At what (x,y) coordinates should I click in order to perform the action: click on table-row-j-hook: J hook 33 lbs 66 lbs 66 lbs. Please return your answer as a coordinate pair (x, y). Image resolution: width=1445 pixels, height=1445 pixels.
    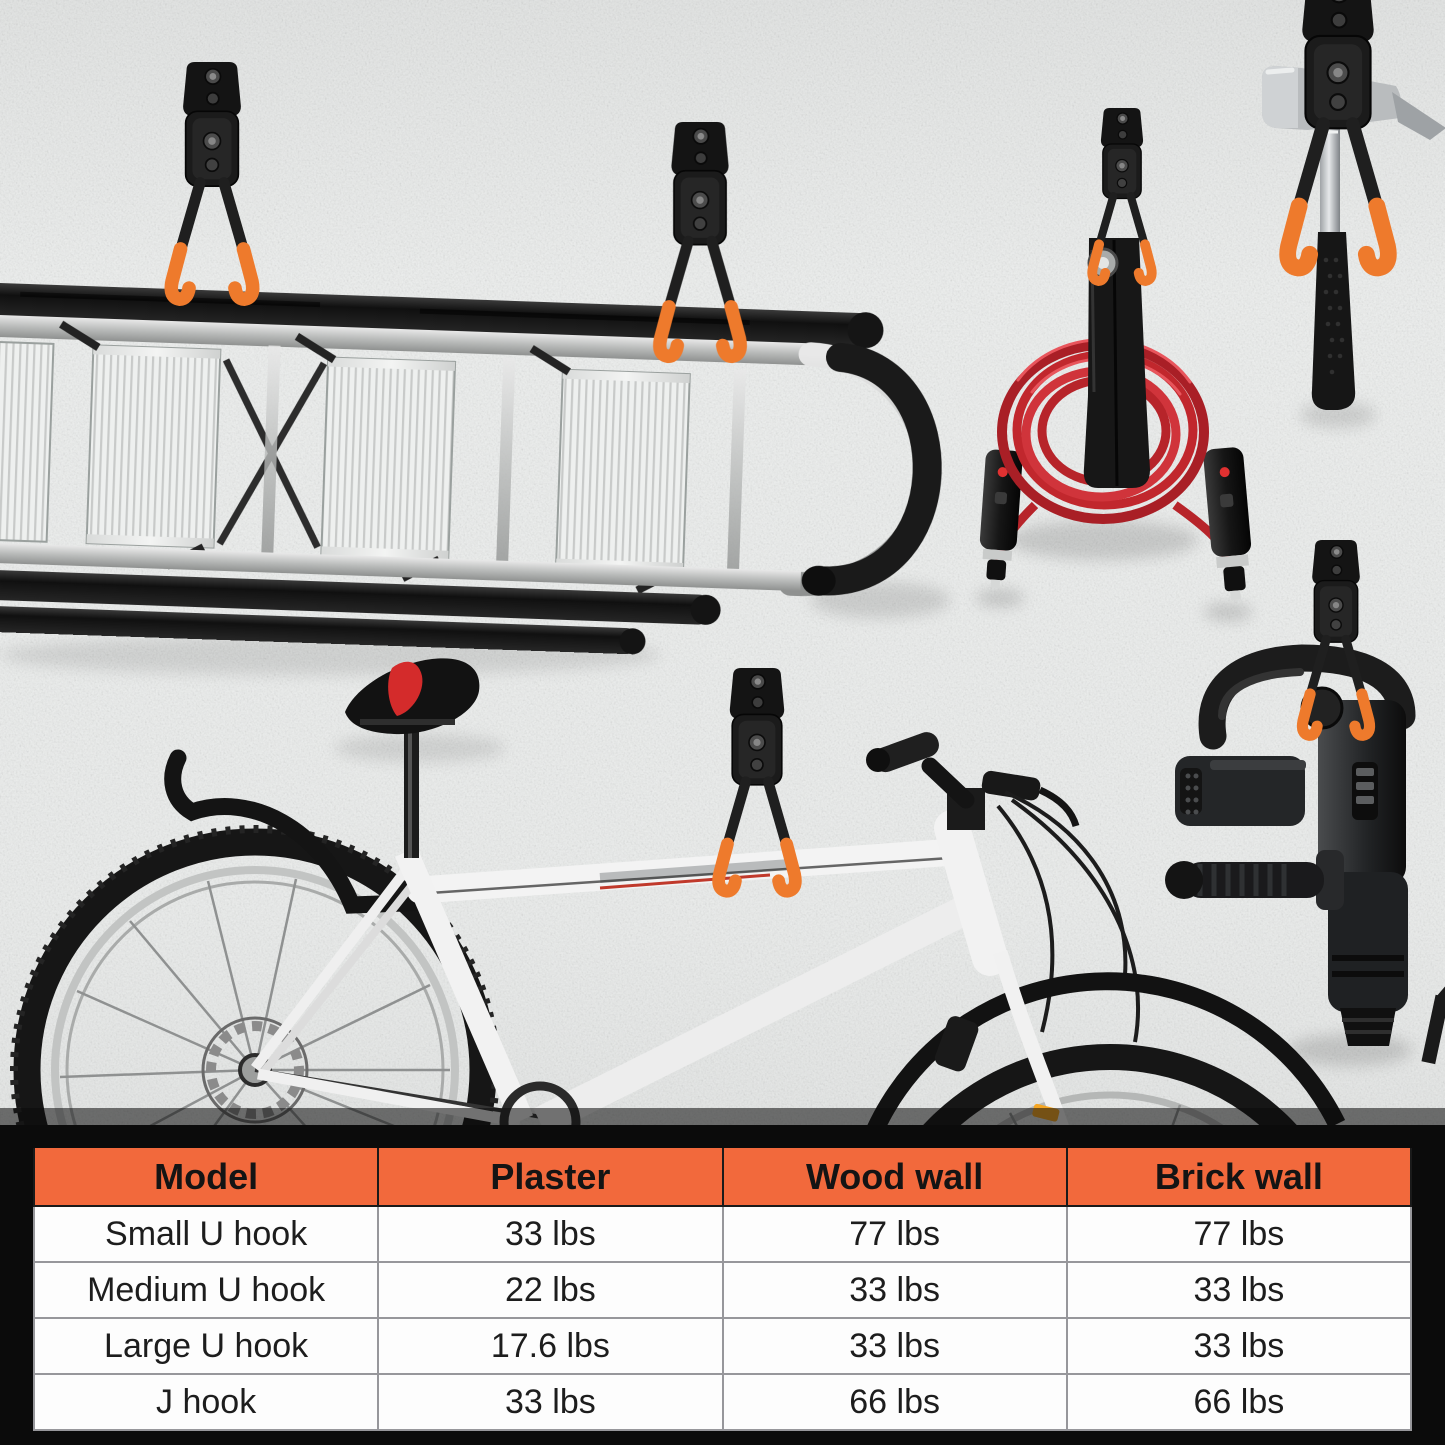
    Looking at the image, I should click on (722, 1402).